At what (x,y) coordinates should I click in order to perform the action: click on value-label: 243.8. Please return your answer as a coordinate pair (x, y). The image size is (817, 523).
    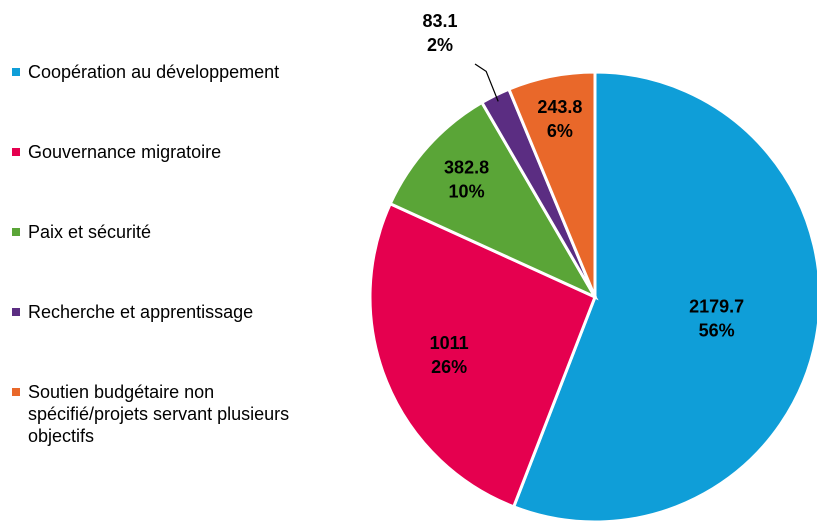
    Looking at the image, I should click on (559, 107).